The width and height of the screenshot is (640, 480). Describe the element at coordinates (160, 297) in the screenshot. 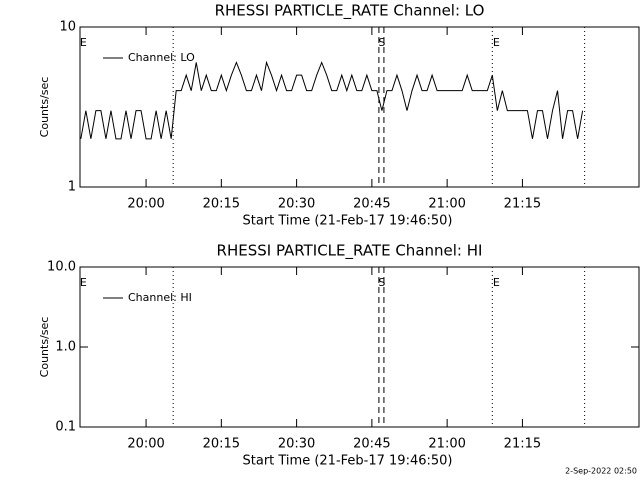

I see `legend-label: Channel: HI` at that location.